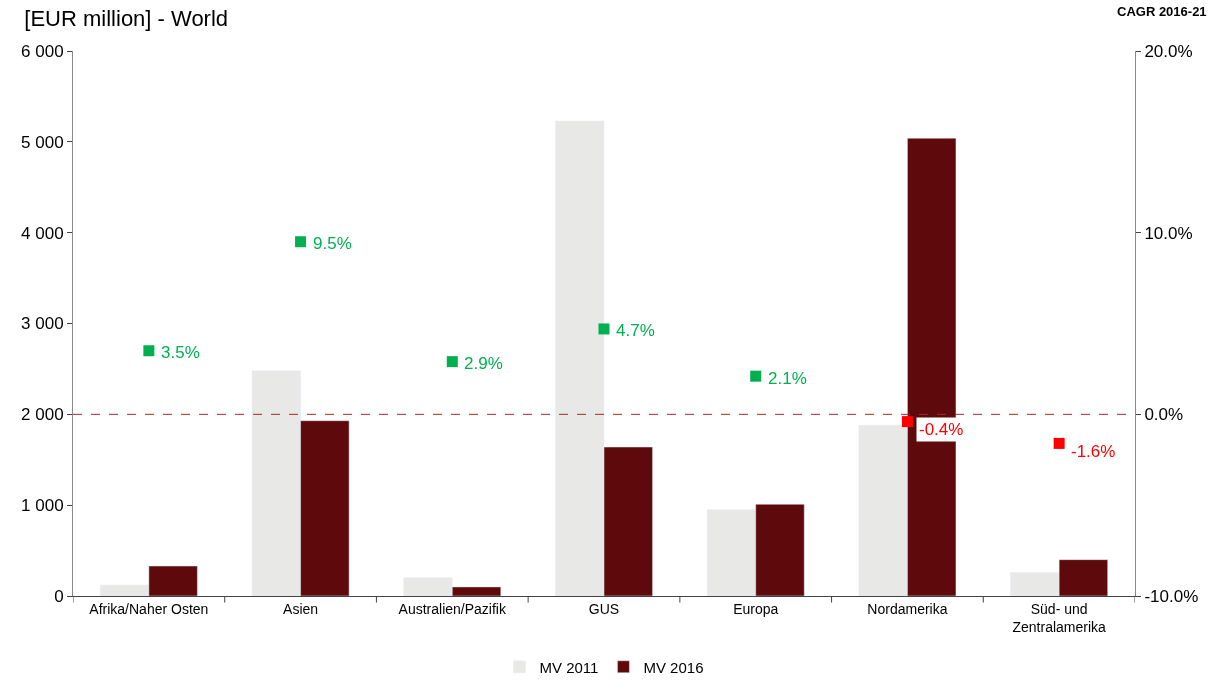 The width and height of the screenshot is (1217, 695). Describe the element at coordinates (332, 243) in the screenshot. I see `data-label: 9.5%` at that location.